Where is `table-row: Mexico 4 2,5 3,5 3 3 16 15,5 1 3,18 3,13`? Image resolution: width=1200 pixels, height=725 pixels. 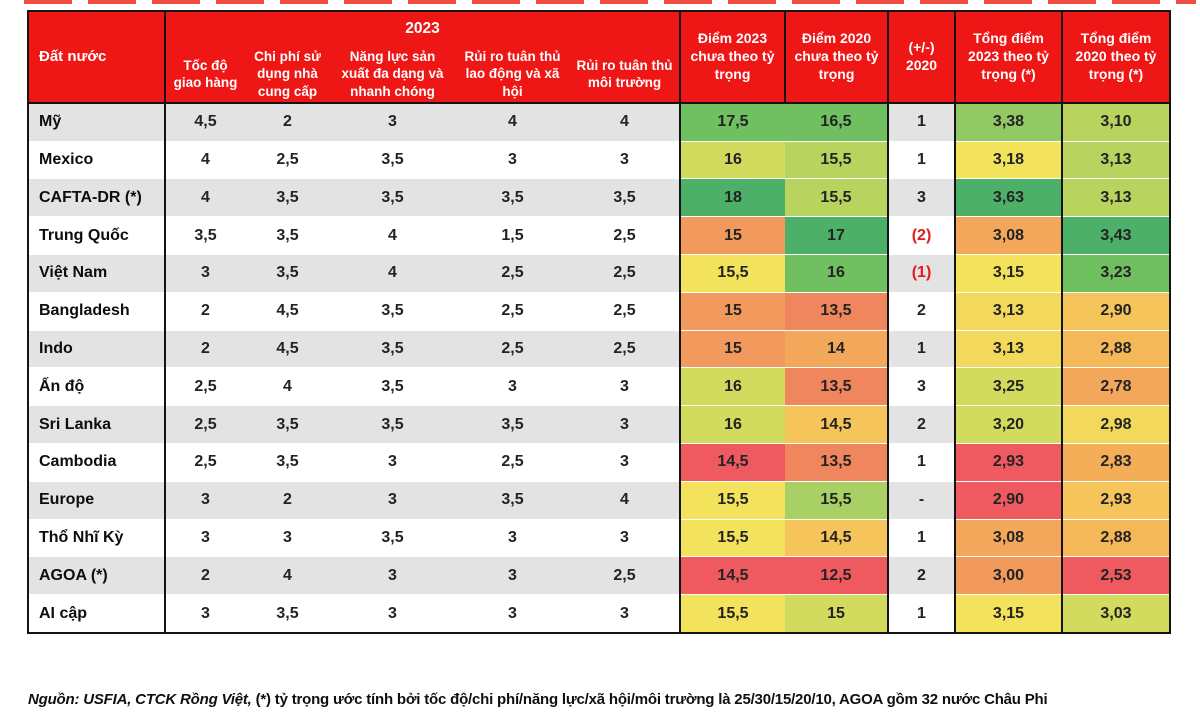 table-row: Mexico 4 2,5 3,5 3 3 16 15,5 1 3,18 3,13 is located at coordinates (599, 160).